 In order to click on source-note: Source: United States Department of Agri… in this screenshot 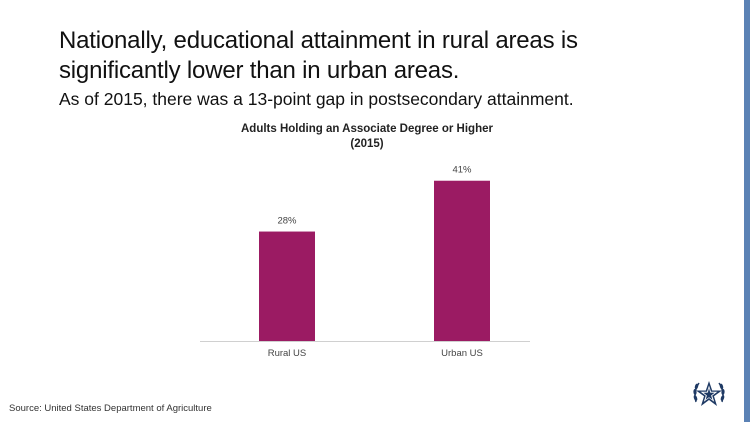, I will do `click(110, 408)`.